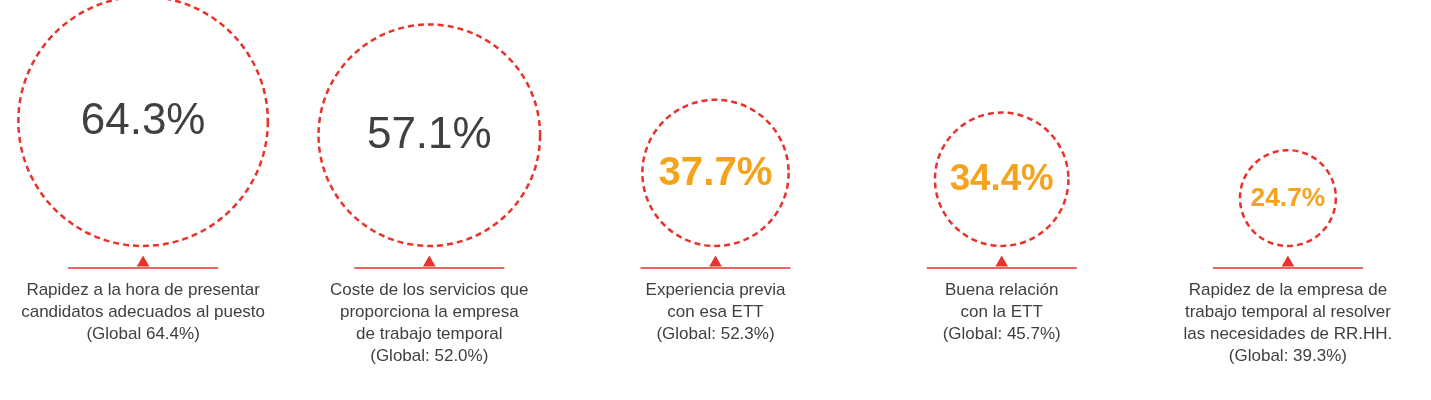 The image size is (1431, 400). I want to click on category-label: Rapidez a la hora de presentar candidatos adecuados al puesto (Global 64.4%), so click(143, 311).